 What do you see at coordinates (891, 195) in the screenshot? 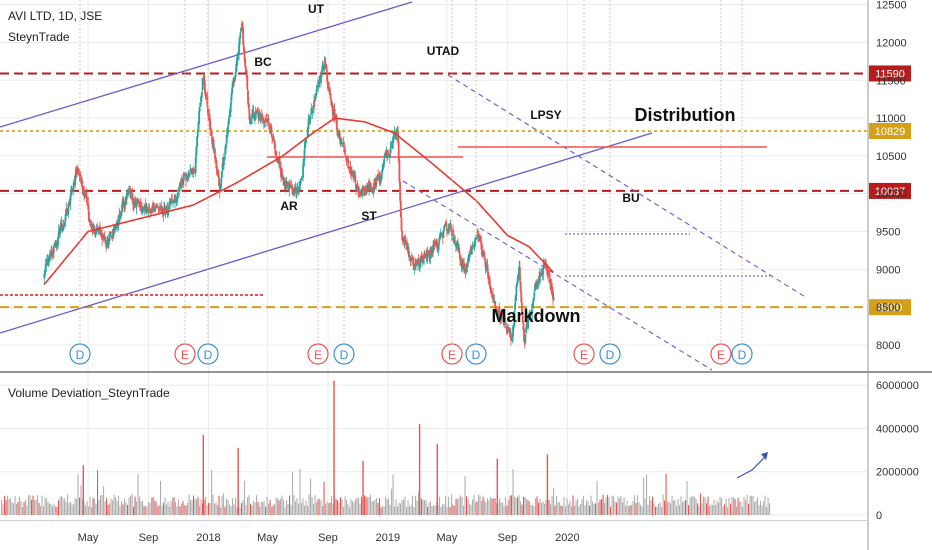
I see `price-tick-label: 10000` at bounding box center [891, 195].